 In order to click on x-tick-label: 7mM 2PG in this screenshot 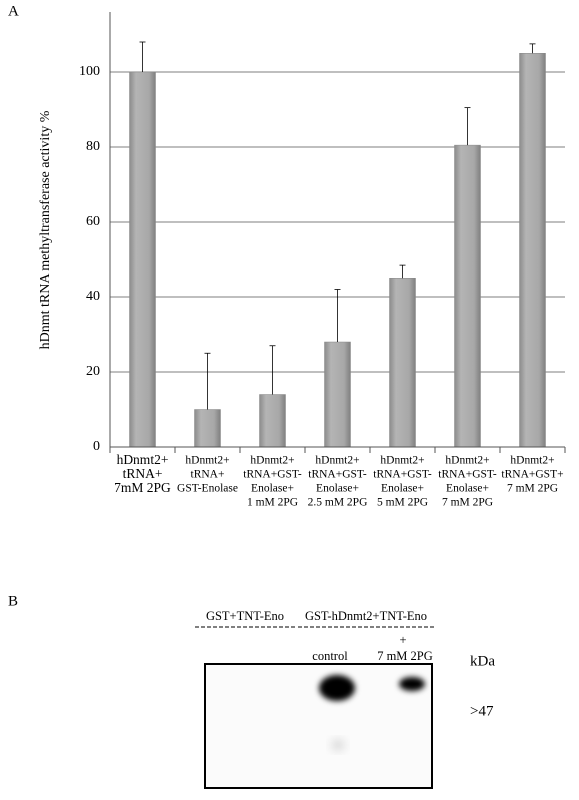, I will do `click(142, 487)`.